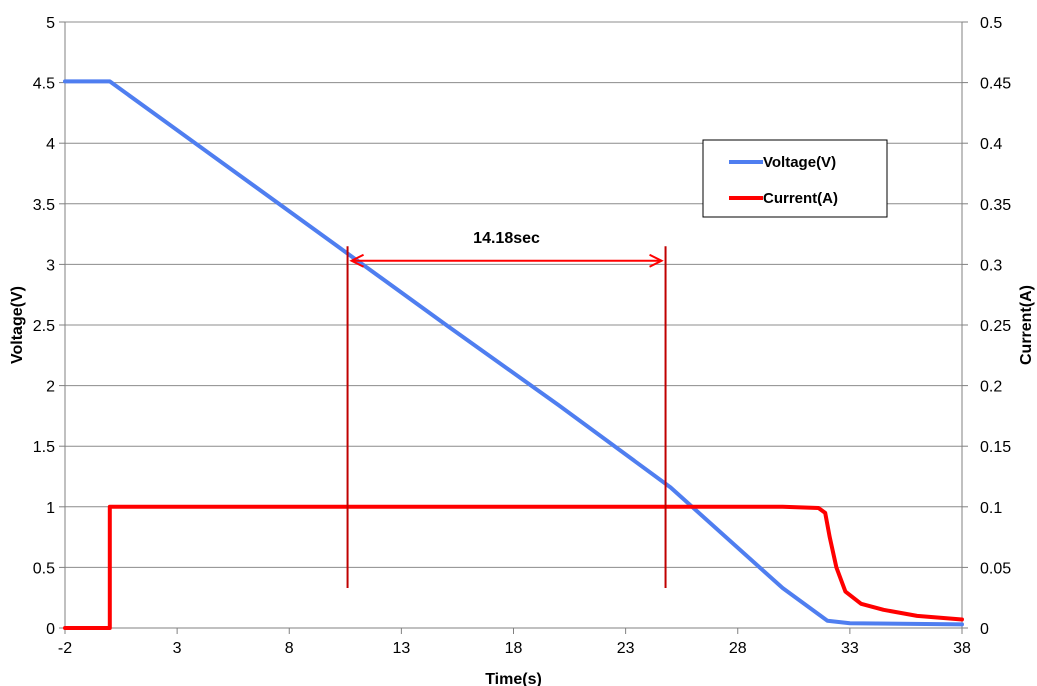 This screenshot has width=1037, height=686. I want to click on right-y-axis-title: Current(A), so click(1026, 325).